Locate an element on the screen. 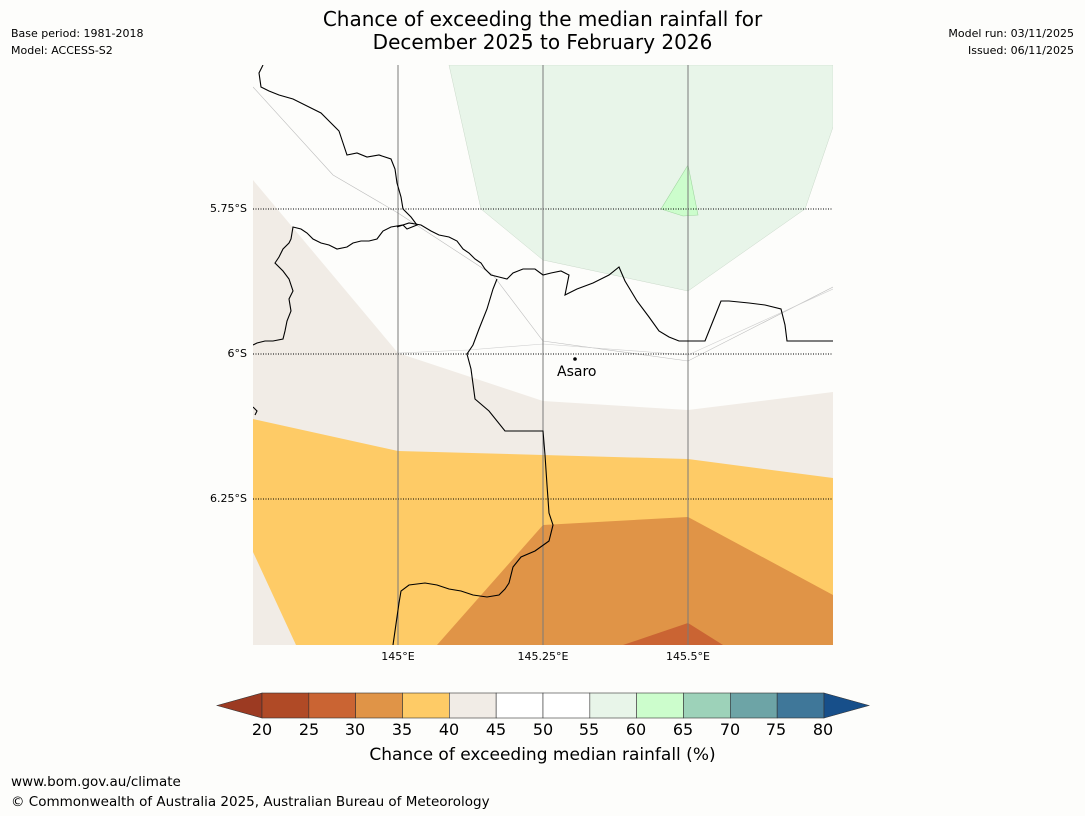 This screenshot has height=816, width=1085. colorbar-svg is located at coordinates (543, 705).